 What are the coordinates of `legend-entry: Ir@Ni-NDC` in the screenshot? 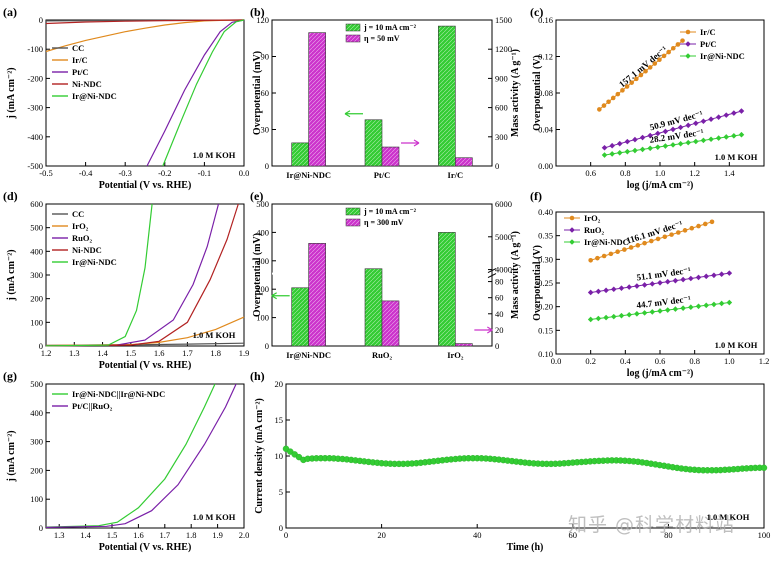 It's located at (606, 242).